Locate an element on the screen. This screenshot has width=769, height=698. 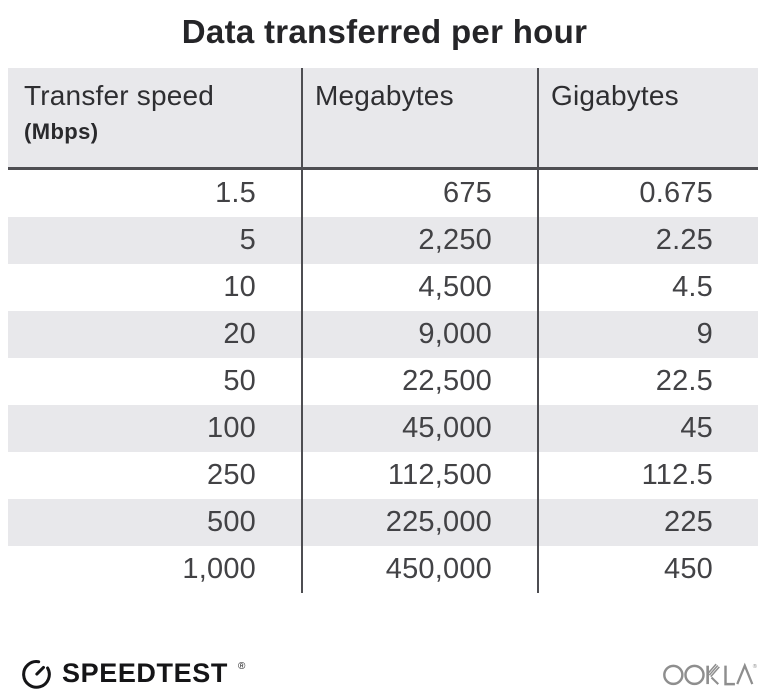
speedtest-gauge-icon is located at coordinates (36, 673).